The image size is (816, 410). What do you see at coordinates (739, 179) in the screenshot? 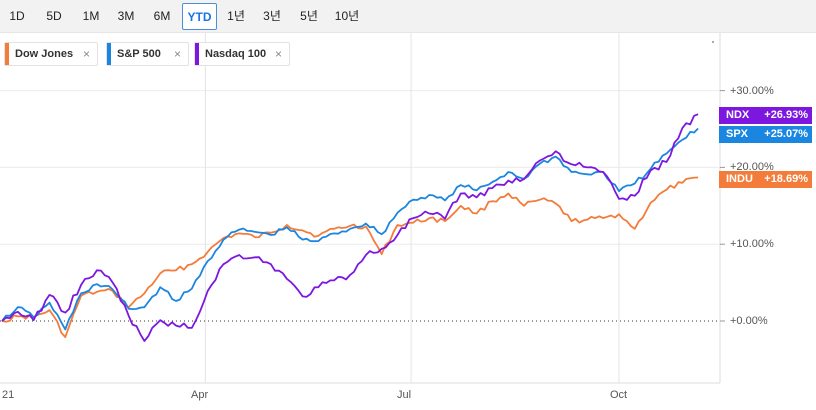
I see `end-label-symbol: INDU` at bounding box center [739, 179].